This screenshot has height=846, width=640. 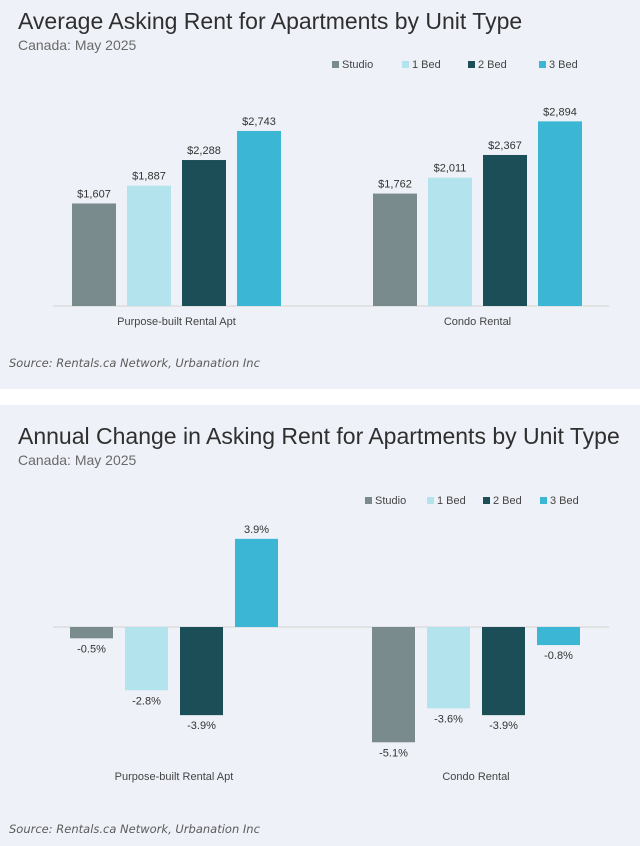 I want to click on data-label: $2,288, so click(x=204, y=151).